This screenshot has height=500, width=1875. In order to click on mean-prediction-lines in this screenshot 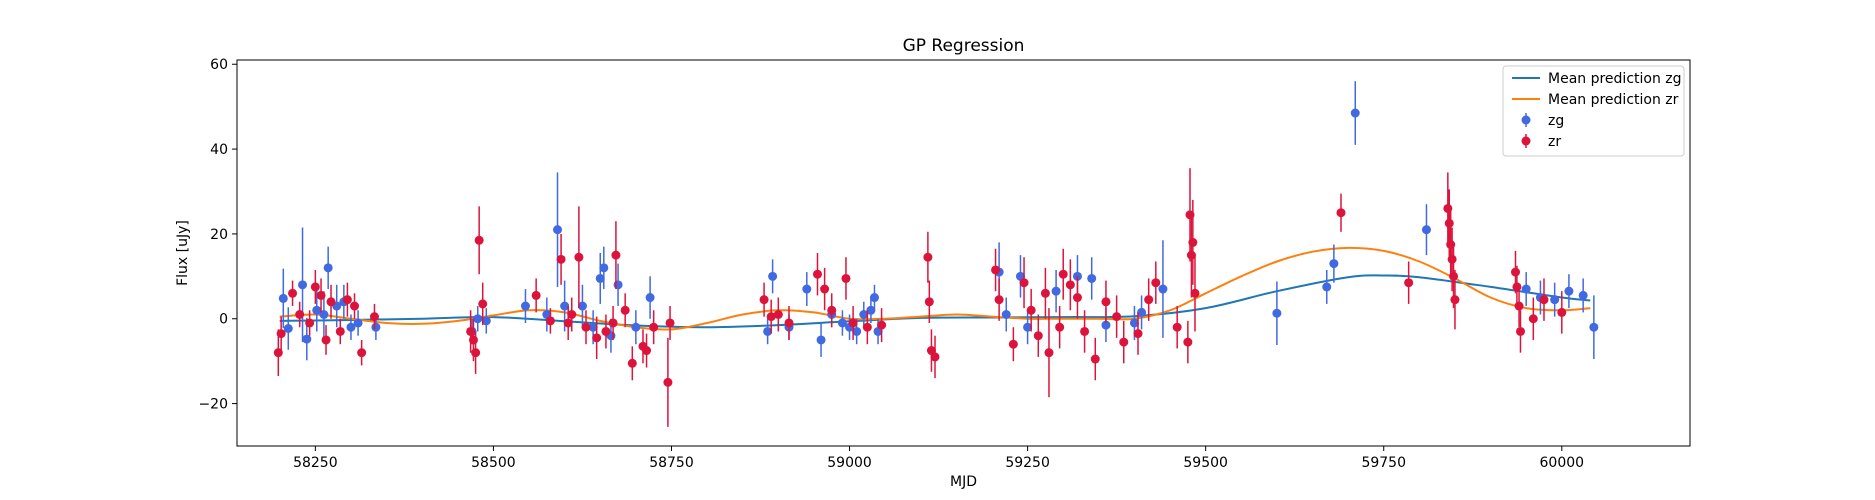, I will do `click(935, 288)`.